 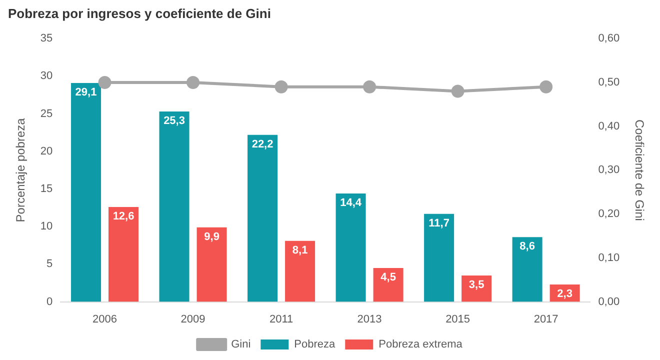 I want to click on y-tick-label: 15, so click(x=46, y=189).